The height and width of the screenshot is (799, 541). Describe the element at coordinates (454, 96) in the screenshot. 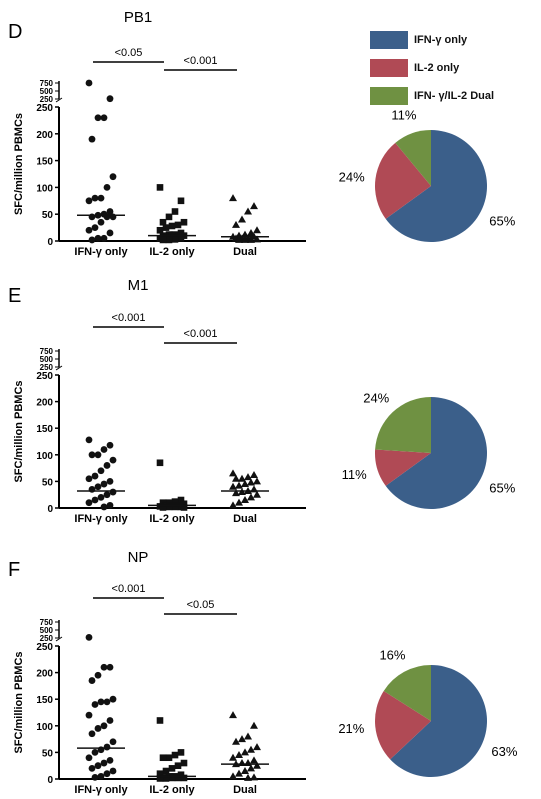

I see `legend-label-dual: IFN- γ/IL-2 Dual` at that location.